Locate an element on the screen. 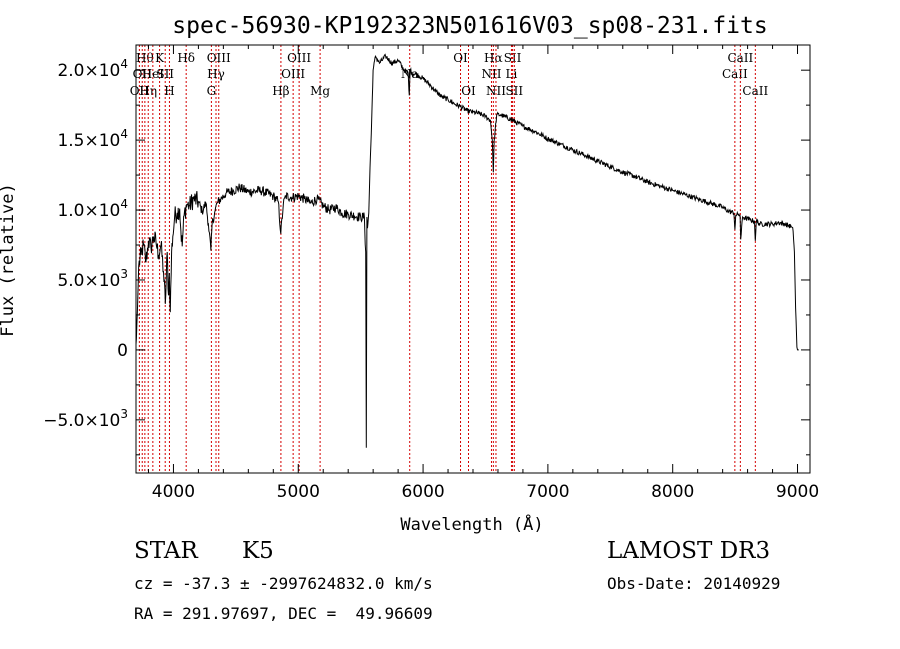 The width and height of the screenshot is (900, 649). y-tick-mantissa: 1.5×10 is located at coordinates (88, 141).